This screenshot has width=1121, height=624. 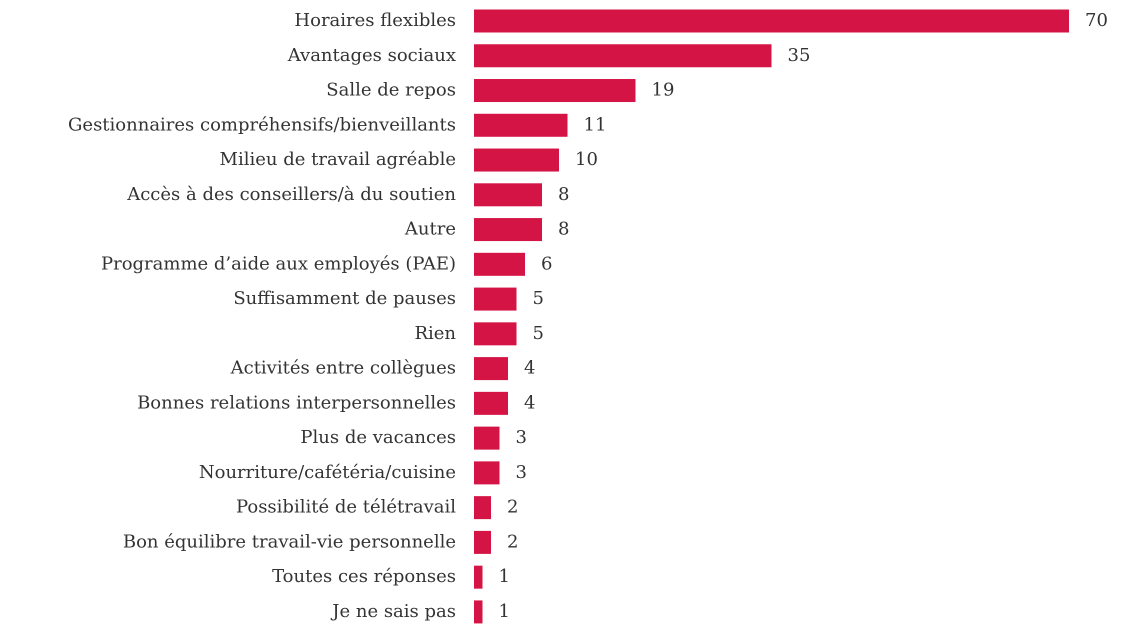 I want to click on category-label: Possibilité de télétravail, so click(x=346, y=507).